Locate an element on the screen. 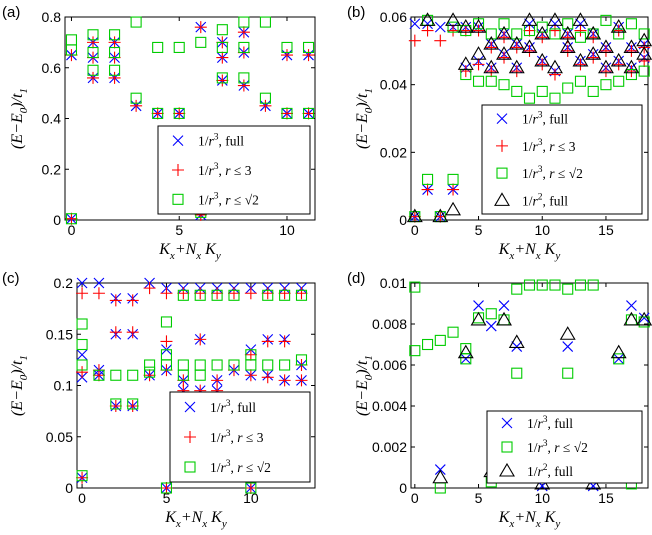 Image resolution: width=652 pixels, height=535 pixels. y-tick-label: 0.2 is located at coordinates (52, 169).